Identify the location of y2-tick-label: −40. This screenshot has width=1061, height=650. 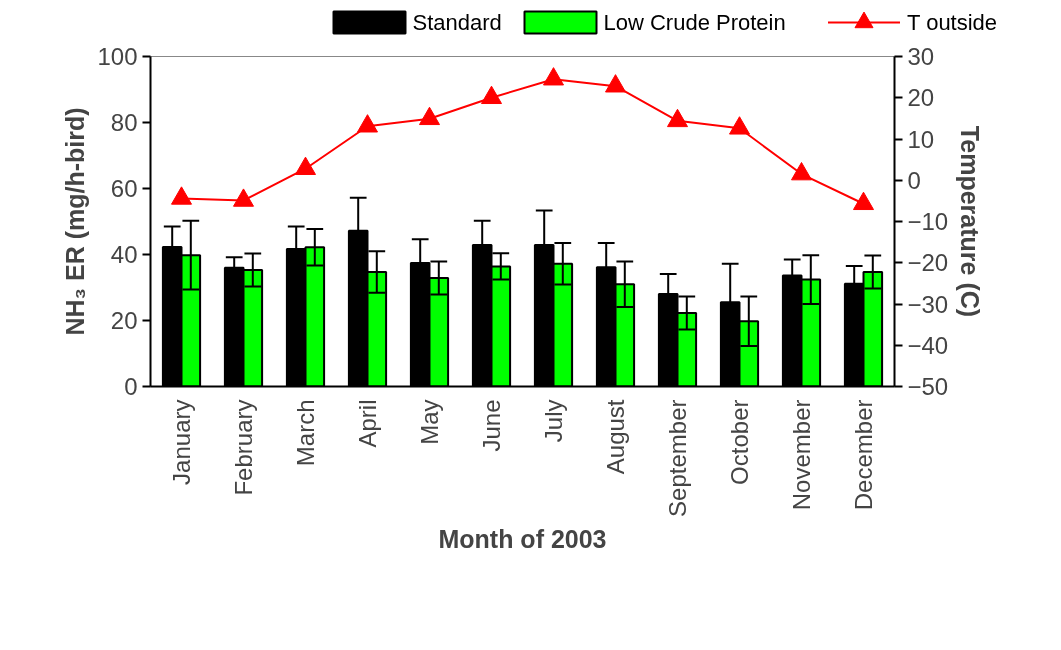
(928, 345).